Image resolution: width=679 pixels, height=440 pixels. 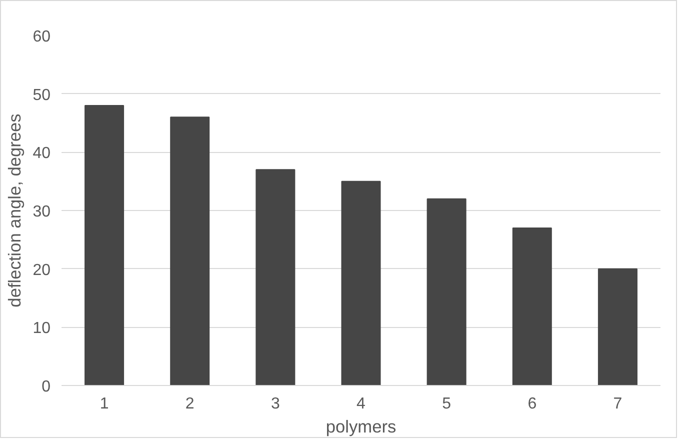 I want to click on y-tick-label: 50, so click(x=41, y=95).